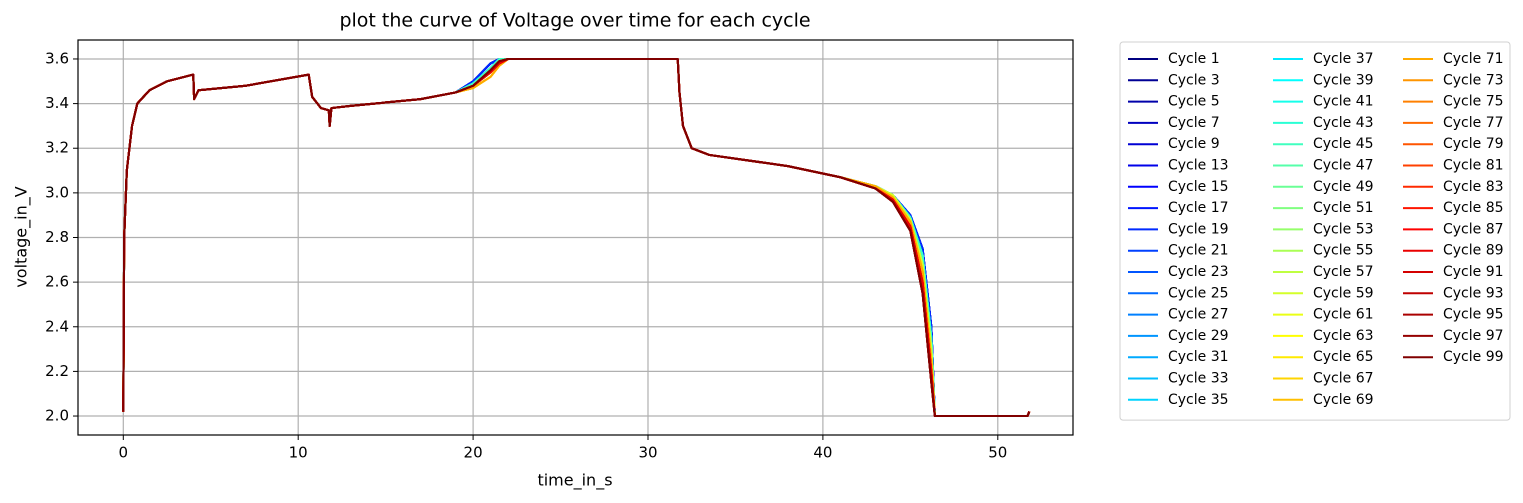 The width and height of the screenshot is (1523, 503). What do you see at coordinates (22, 236) in the screenshot?
I see `y-axis-label: voltage_in_V` at bounding box center [22, 236].